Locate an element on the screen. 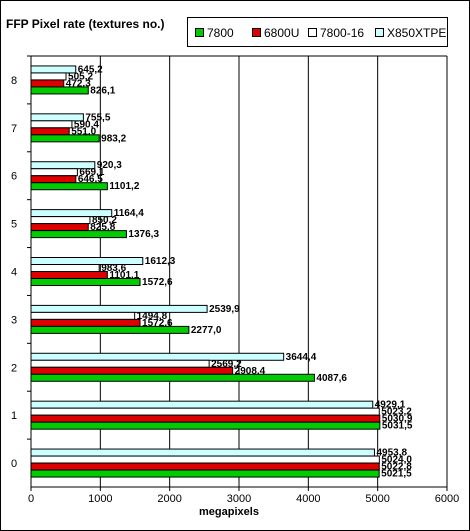  data-label: 1164,4 is located at coordinates (129, 213).